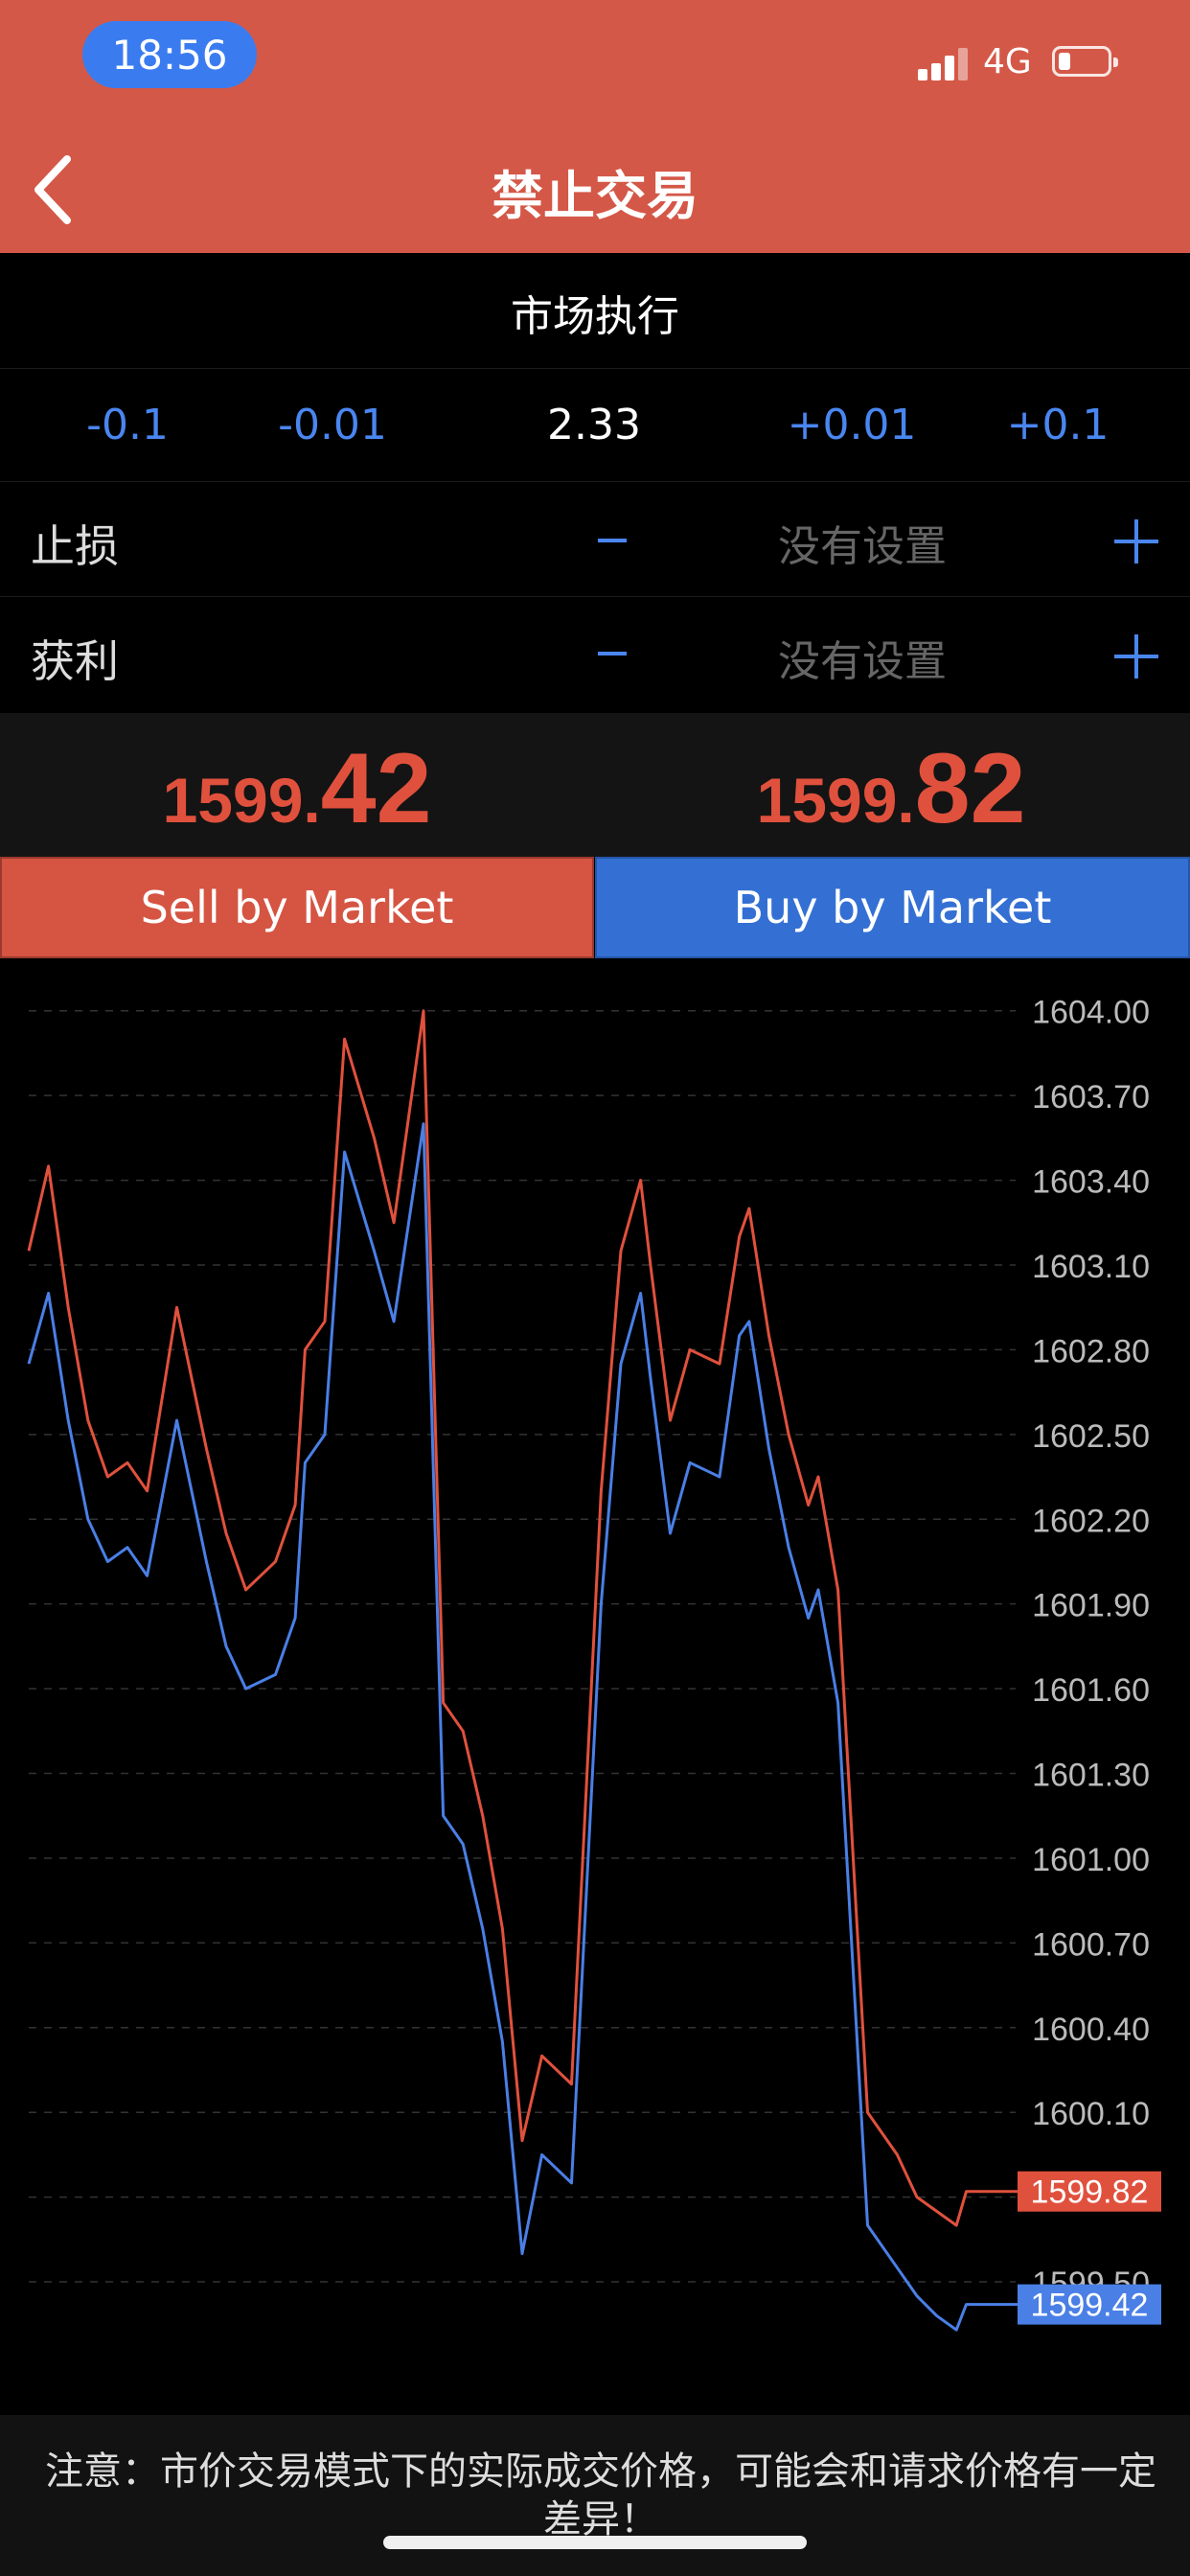 This screenshot has height=2576, width=1190. What do you see at coordinates (75, 661) in the screenshot?
I see `take-profit-label: 获利` at bounding box center [75, 661].